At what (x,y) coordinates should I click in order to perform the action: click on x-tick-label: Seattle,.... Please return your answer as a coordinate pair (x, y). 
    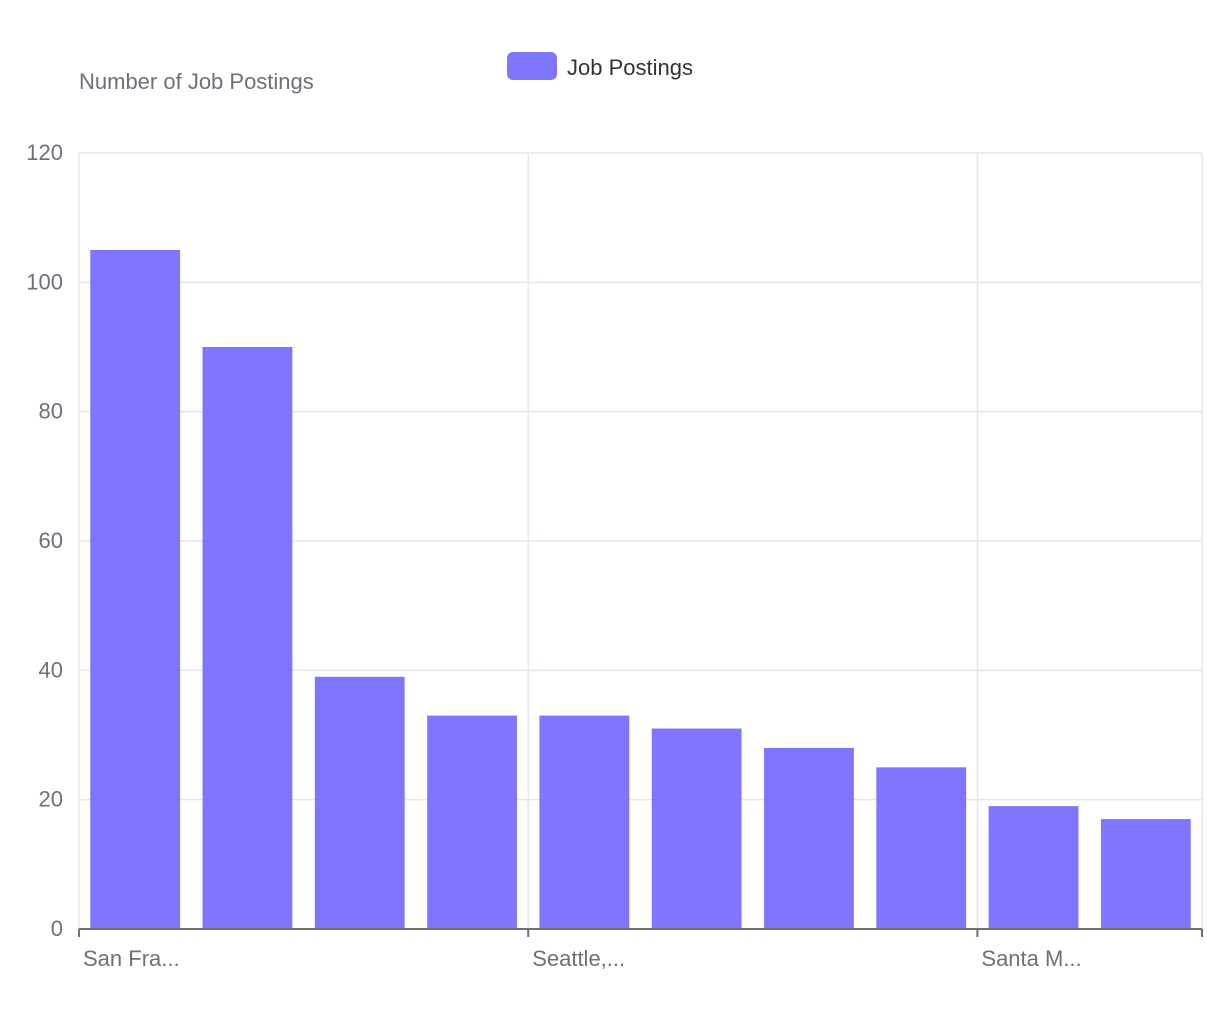
    Looking at the image, I should click on (578, 958).